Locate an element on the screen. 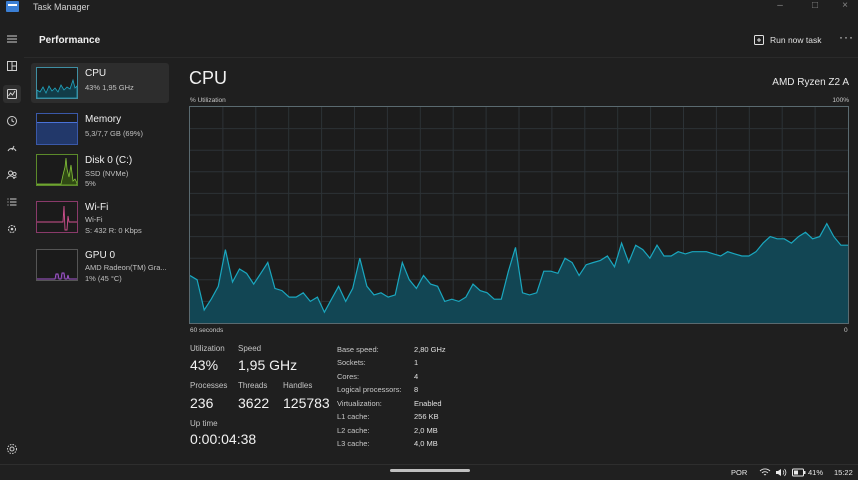 The width and height of the screenshot is (858, 480). taskbar-handle is located at coordinates (430, 470).